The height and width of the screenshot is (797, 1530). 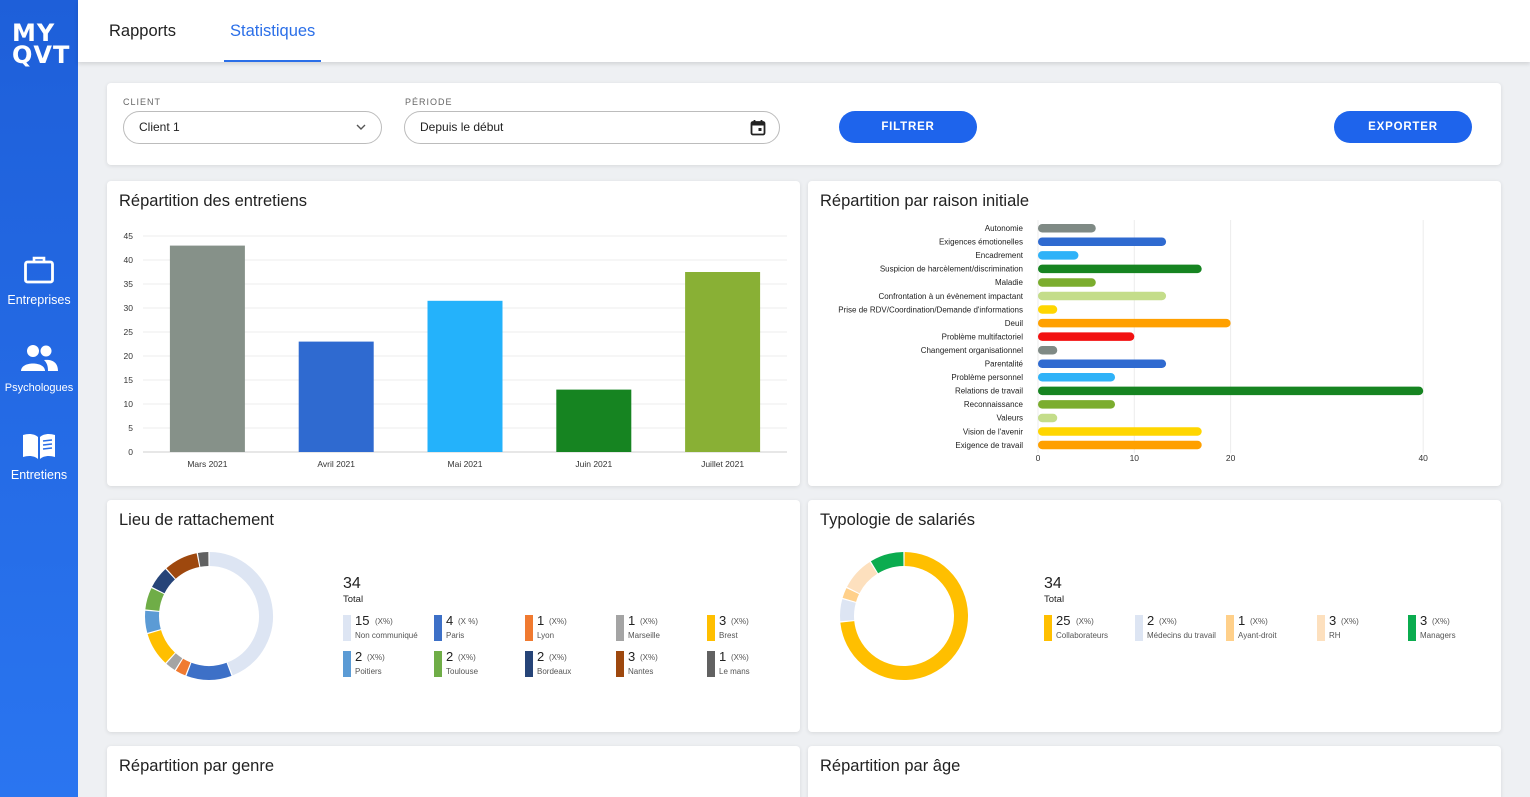 What do you see at coordinates (1454, 628) in the screenshot?
I see `legend-item: 3 (X%) Managers` at bounding box center [1454, 628].